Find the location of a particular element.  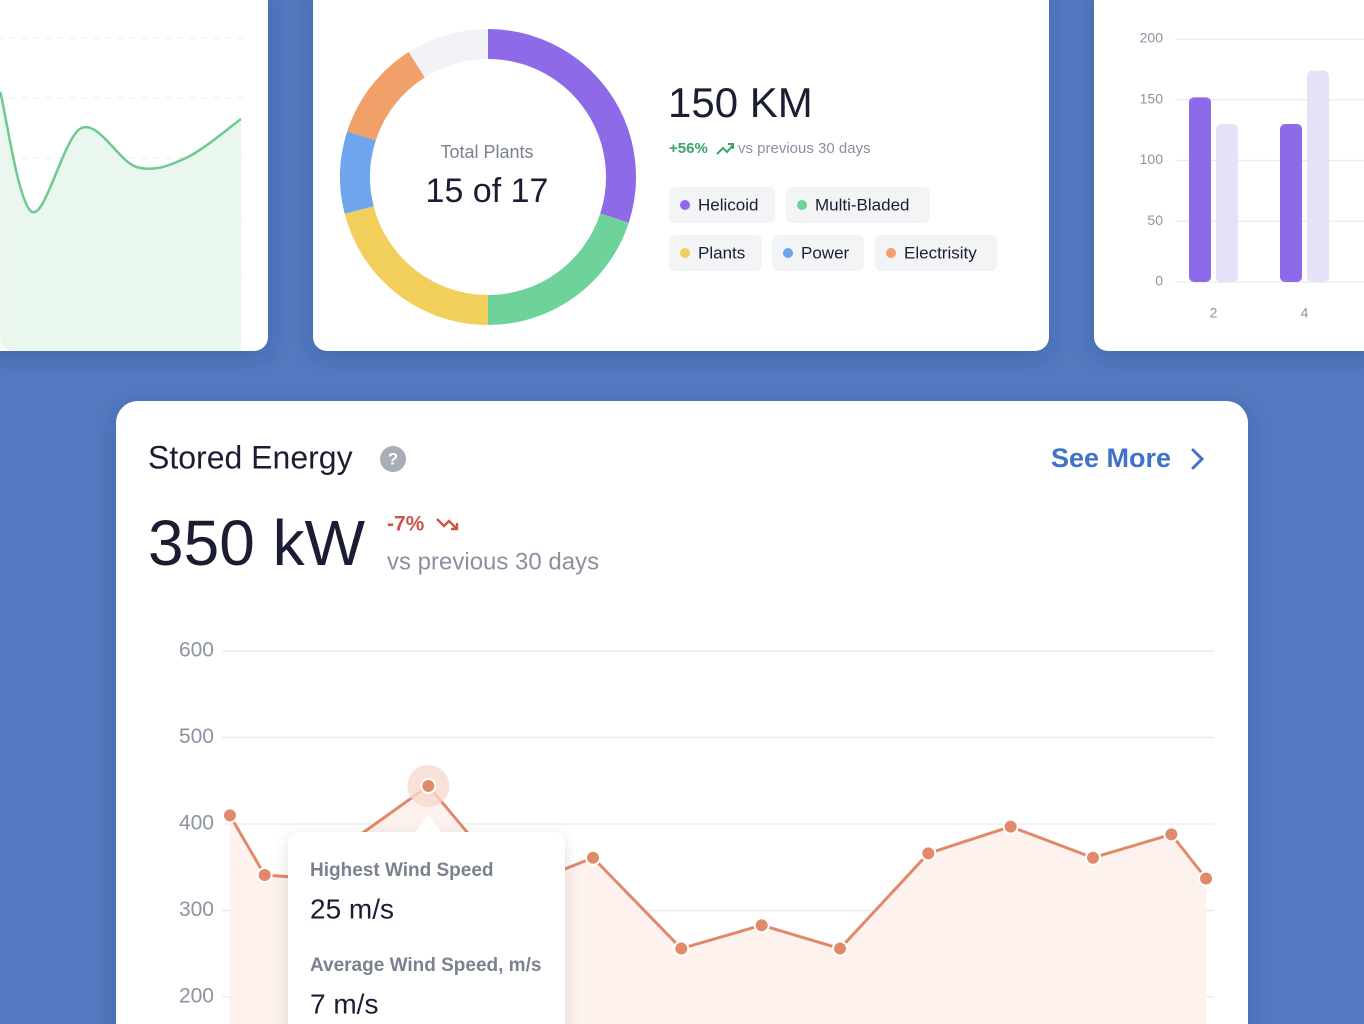

center-value: 15 of 17 is located at coordinates (487, 191).